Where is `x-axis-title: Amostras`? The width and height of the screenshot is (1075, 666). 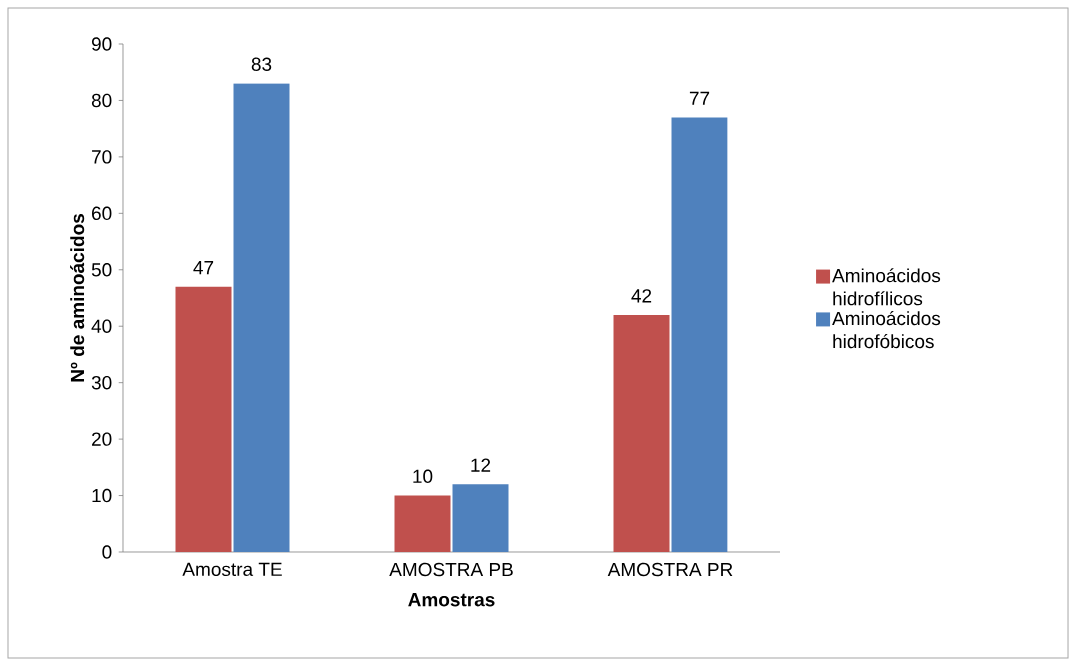 x-axis-title: Amostras is located at coordinates (451, 600).